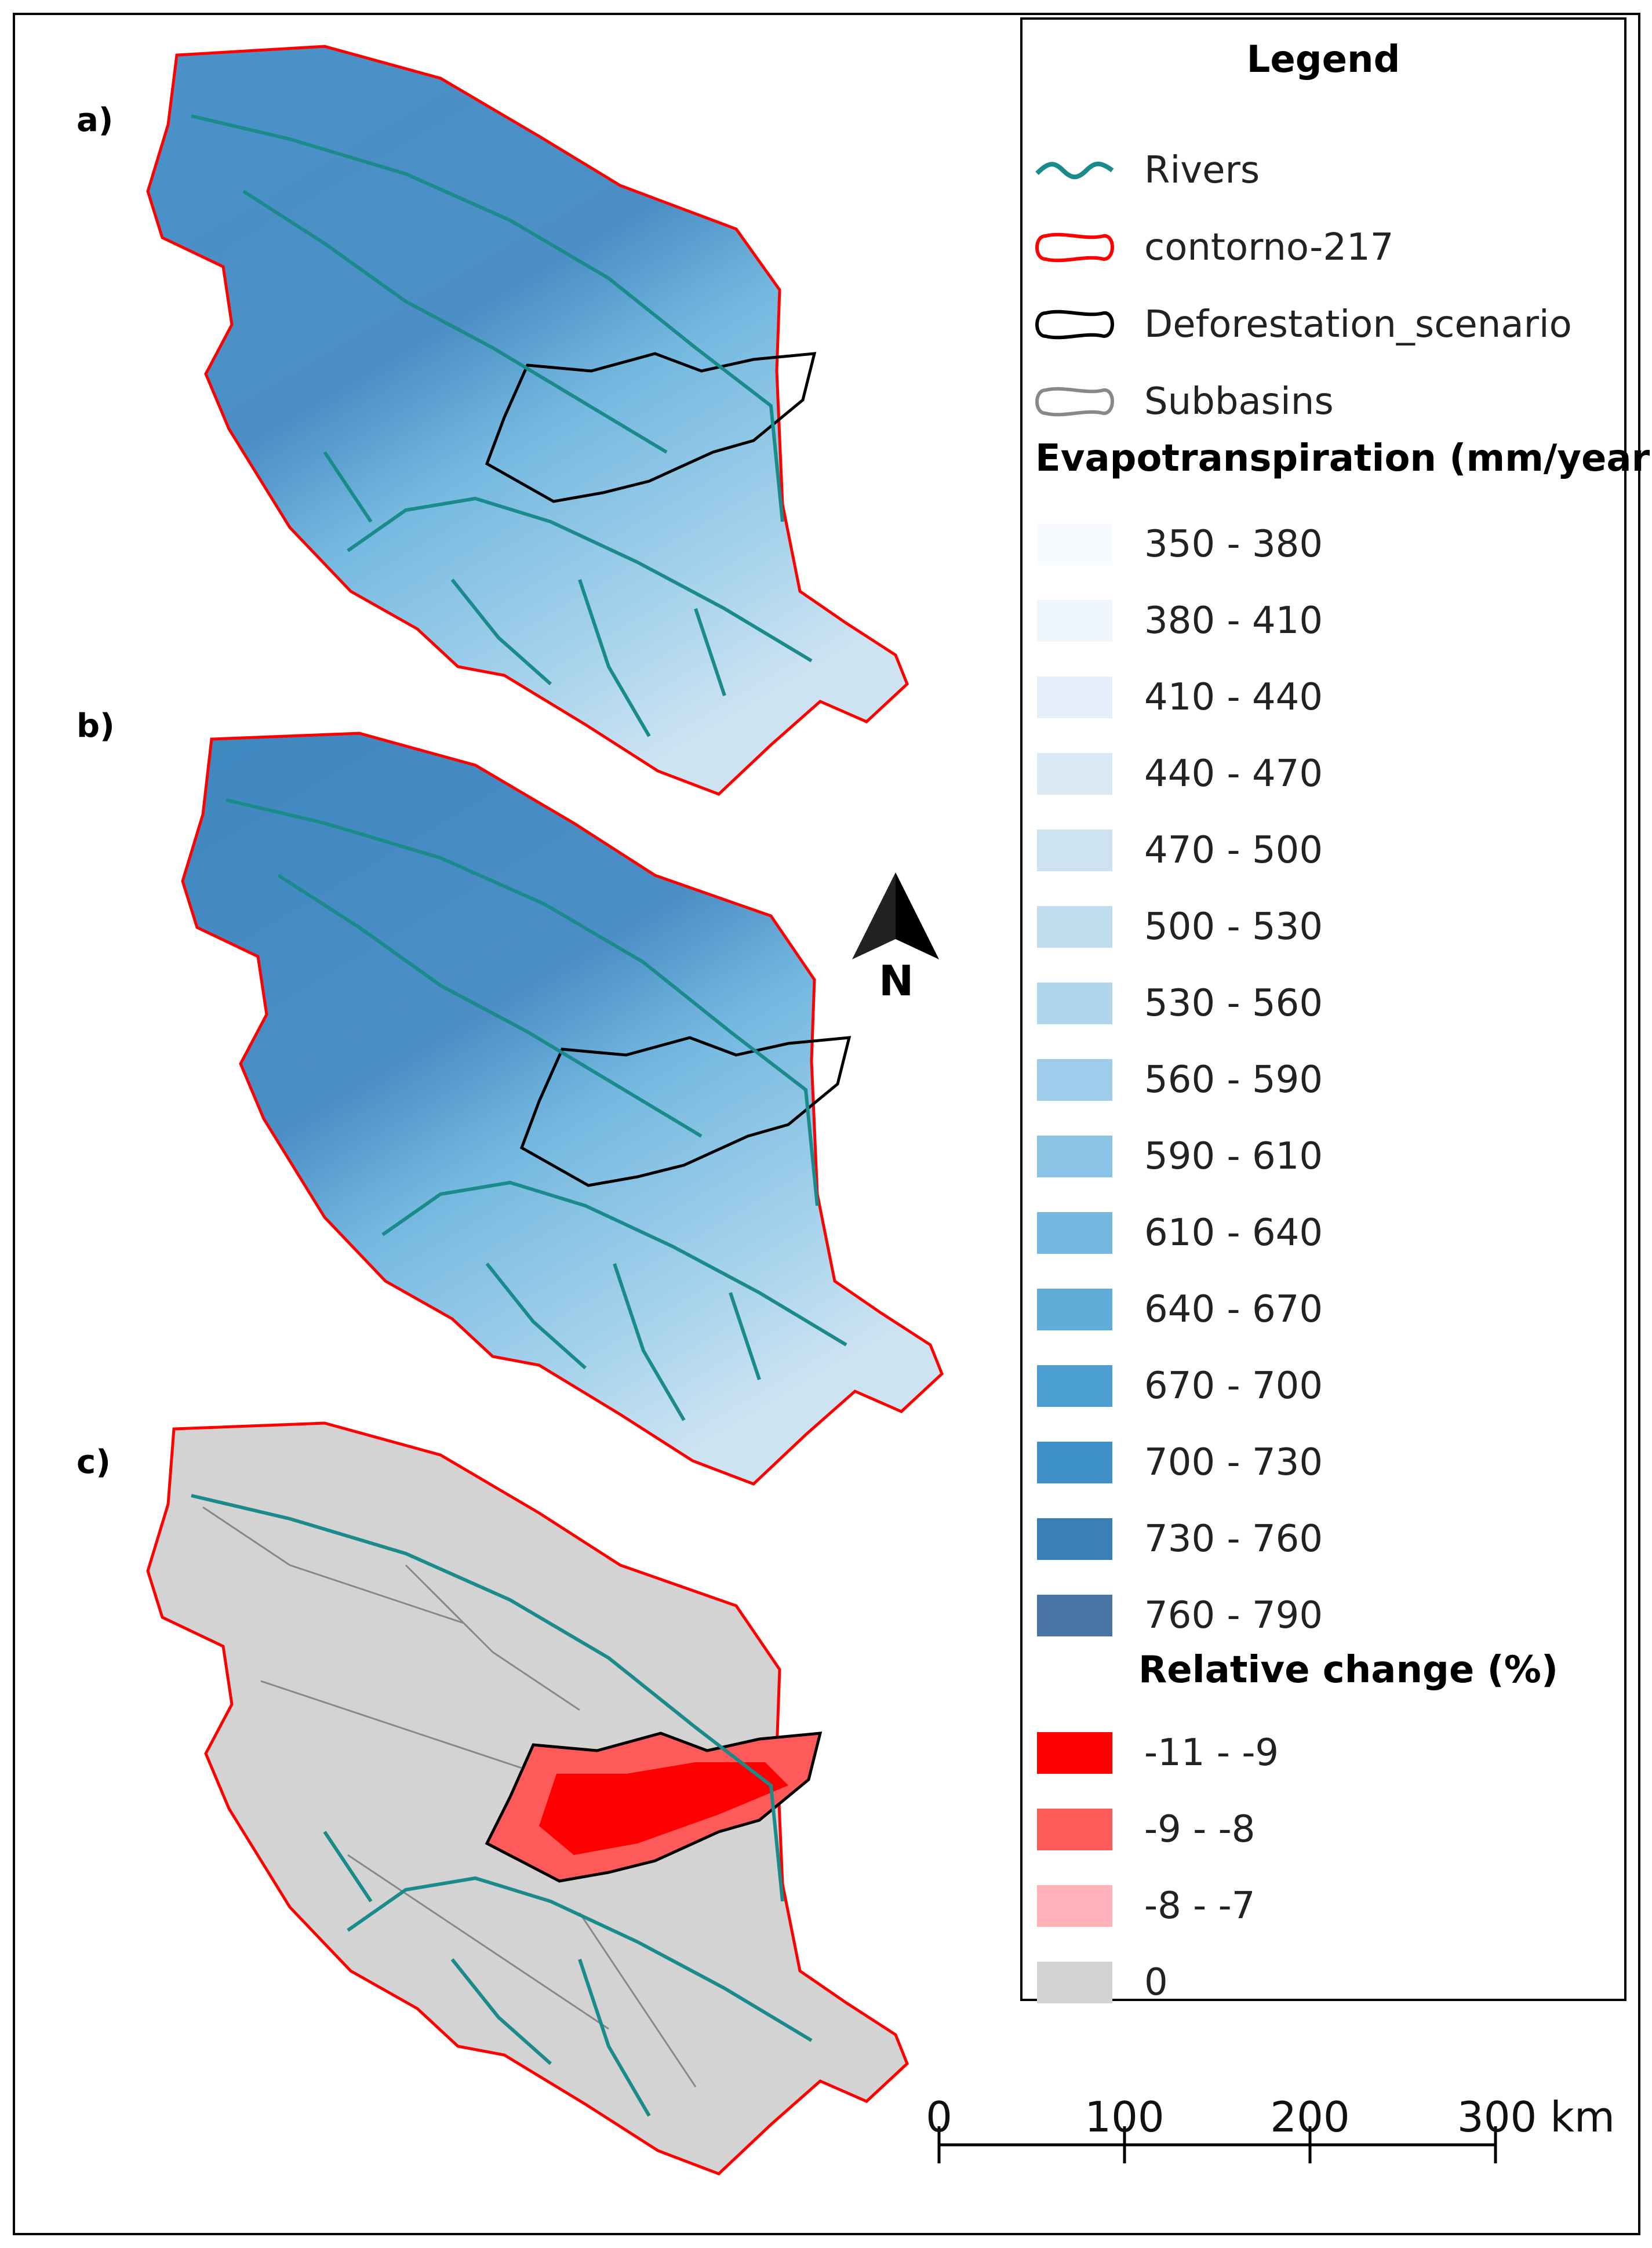 Image resolution: width=1652 pixels, height=2248 pixels. What do you see at coordinates (895, 915) in the screenshot?
I see `north-arrow-icon` at bounding box center [895, 915].